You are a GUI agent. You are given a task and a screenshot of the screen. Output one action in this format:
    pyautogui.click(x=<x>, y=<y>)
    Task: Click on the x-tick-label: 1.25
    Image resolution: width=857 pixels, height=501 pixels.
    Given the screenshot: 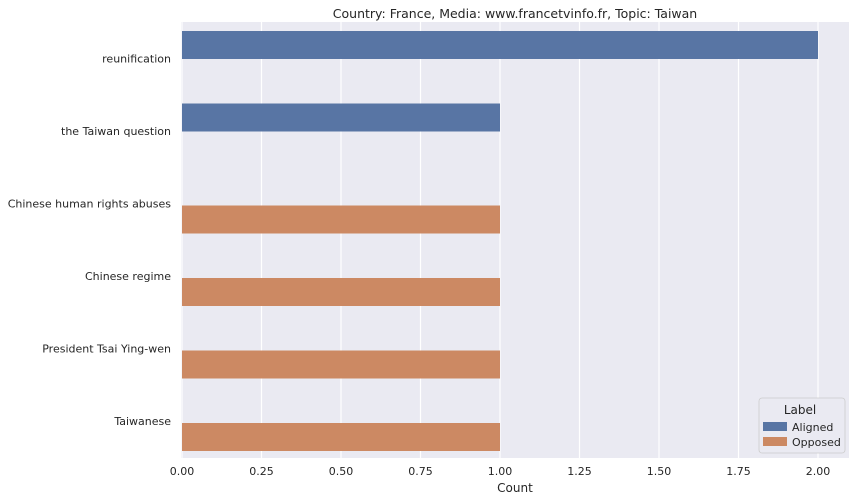 What is the action you would take?
    pyautogui.click(x=579, y=471)
    